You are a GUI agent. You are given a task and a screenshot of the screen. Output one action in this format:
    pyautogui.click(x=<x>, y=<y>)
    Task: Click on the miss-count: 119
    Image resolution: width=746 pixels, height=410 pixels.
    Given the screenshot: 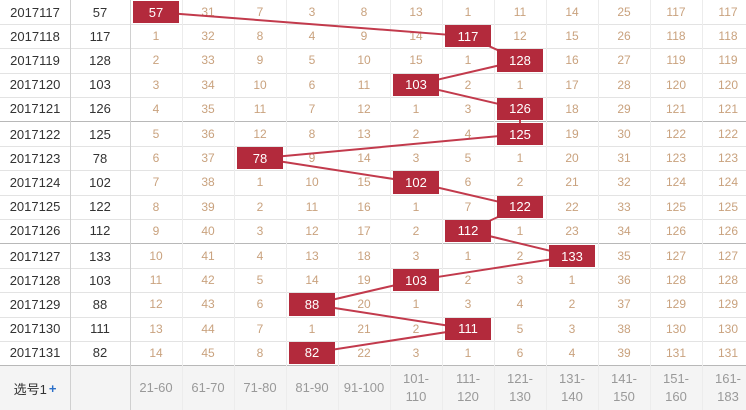 What is the action you would take?
    pyautogui.click(x=728, y=60)
    